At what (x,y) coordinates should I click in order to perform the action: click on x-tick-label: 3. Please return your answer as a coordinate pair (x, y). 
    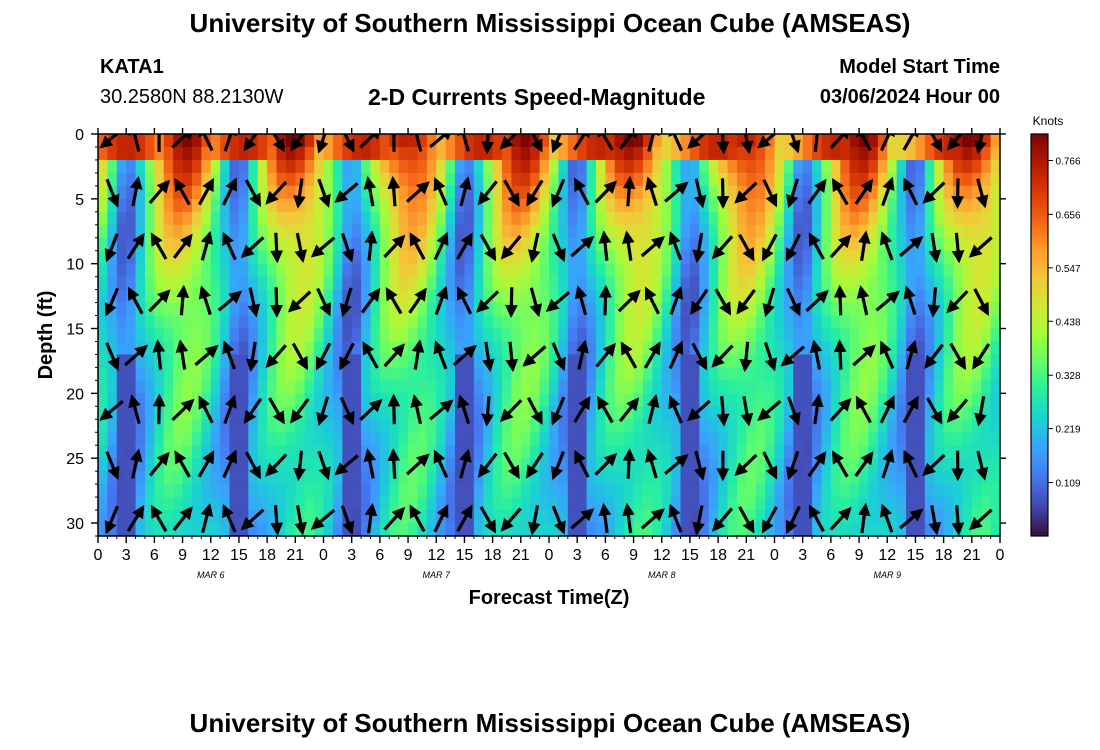
    Looking at the image, I should click on (351, 555).